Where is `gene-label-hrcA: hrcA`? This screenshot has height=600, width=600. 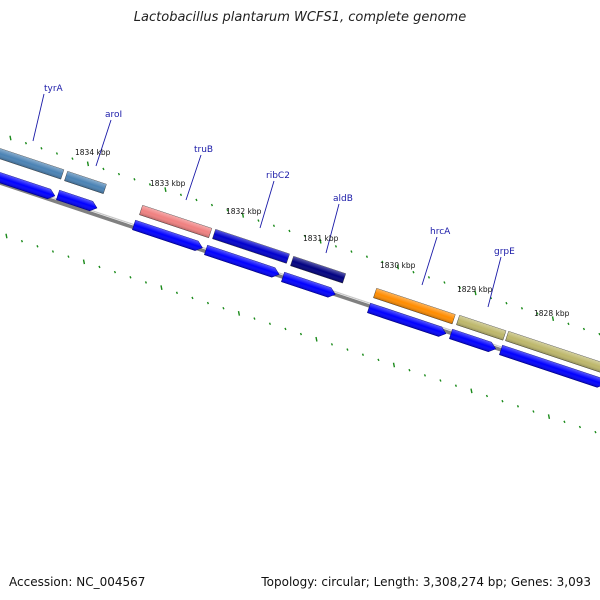
gene-label-hrcA: hrcA is located at coordinates (440, 232).